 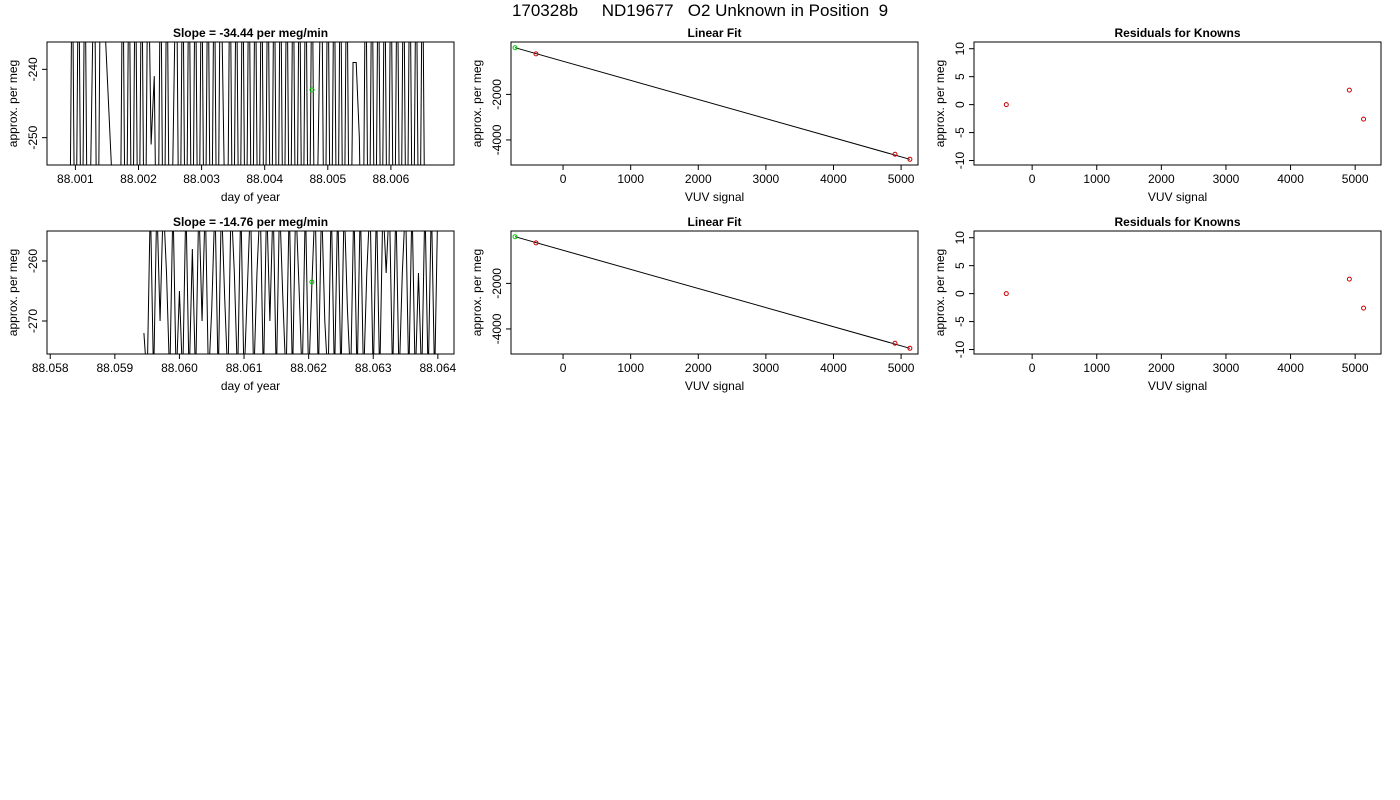 I want to click on fit-line, so click(x=712, y=292).